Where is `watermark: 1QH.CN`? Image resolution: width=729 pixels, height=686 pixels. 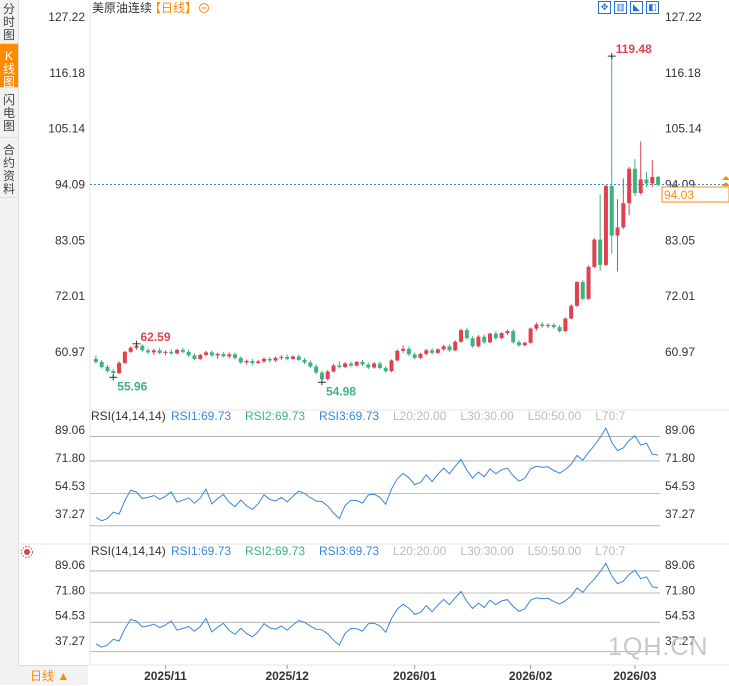 watermark: 1QH.CN is located at coordinates (658, 647).